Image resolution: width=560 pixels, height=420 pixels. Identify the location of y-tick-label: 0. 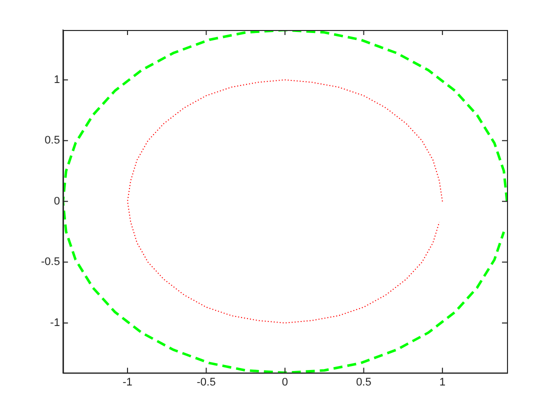
(57, 201).